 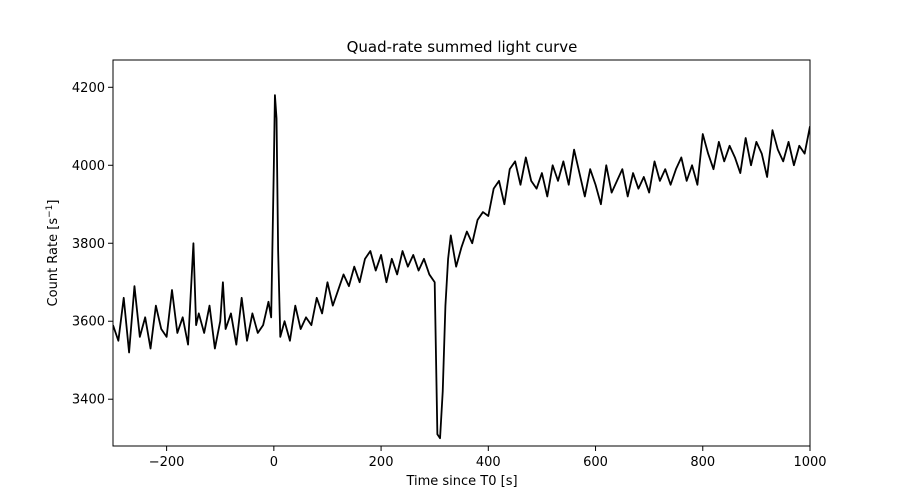 What do you see at coordinates (809, 462) in the screenshot?
I see `x-tick-label: 1000` at bounding box center [809, 462].